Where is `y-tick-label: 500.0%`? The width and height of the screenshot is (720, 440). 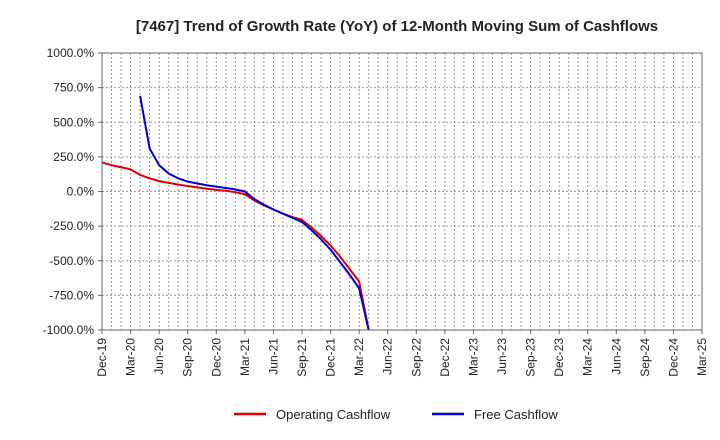 y-tick-label: 500.0% is located at coordinates (73, 122).